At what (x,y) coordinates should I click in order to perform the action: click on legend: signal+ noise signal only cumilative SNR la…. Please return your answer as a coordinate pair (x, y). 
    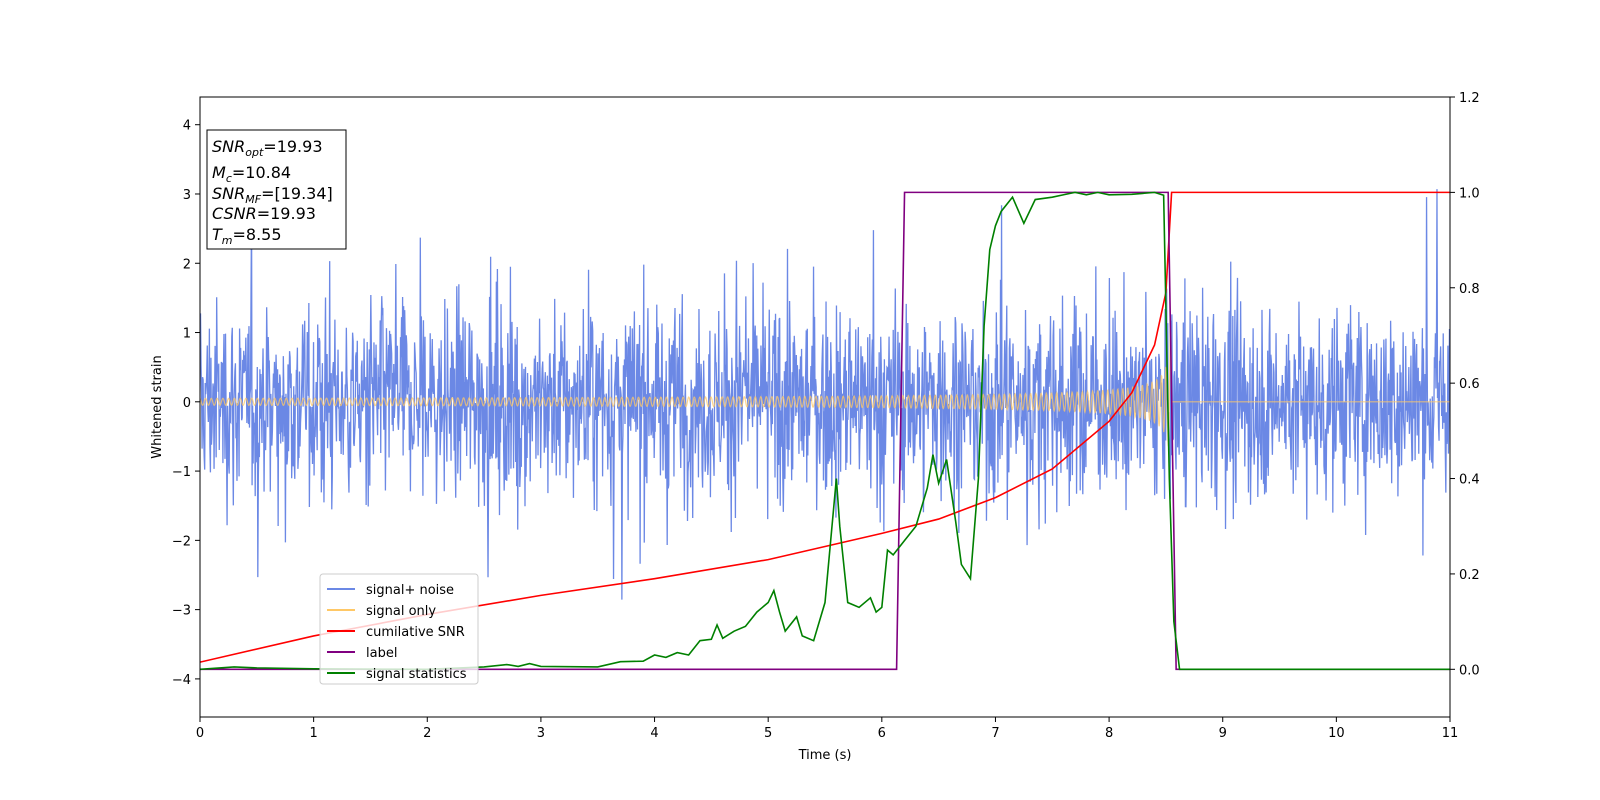
    Looking at the image, I should click on (399, 629).